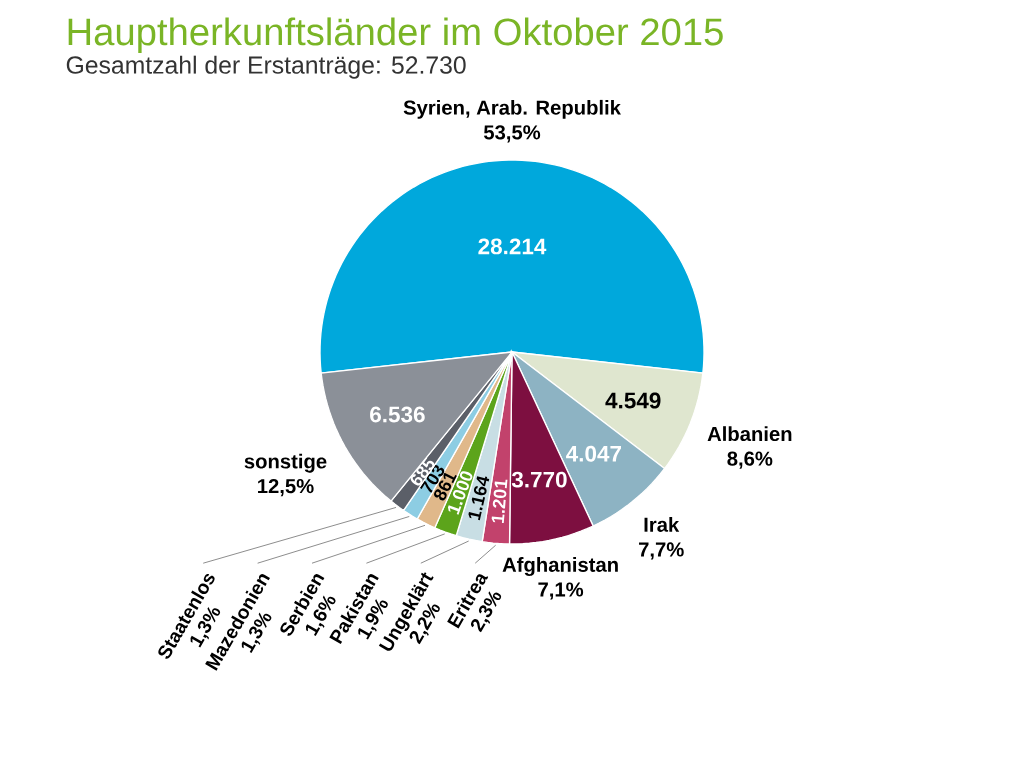 Image resolution: width=1024 pixels, height=768 pixels. What do you see at coordinates (561, 591) in the screenshot?
I see `text: 7,1%` at bounding box center [561, 591].